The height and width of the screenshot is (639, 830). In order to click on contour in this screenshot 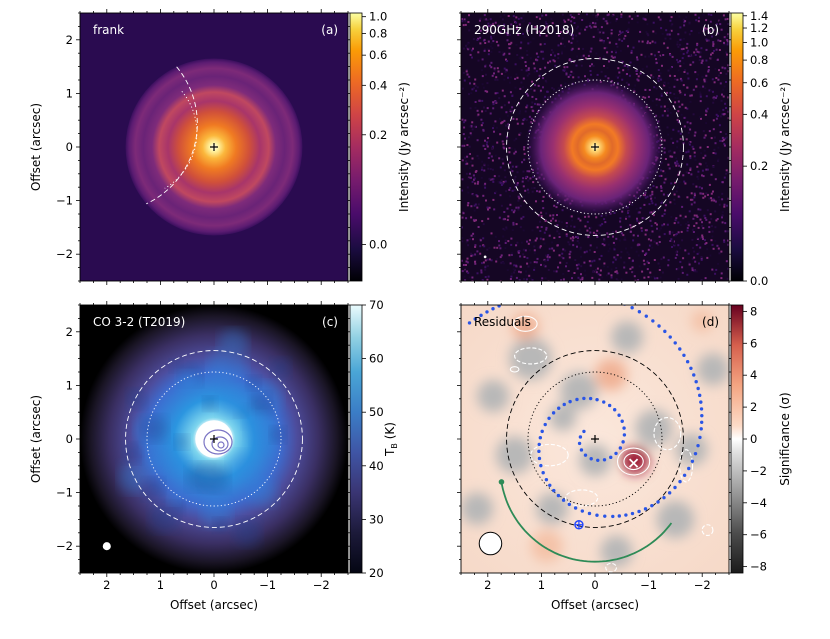, I will do `click(220, 444)`.